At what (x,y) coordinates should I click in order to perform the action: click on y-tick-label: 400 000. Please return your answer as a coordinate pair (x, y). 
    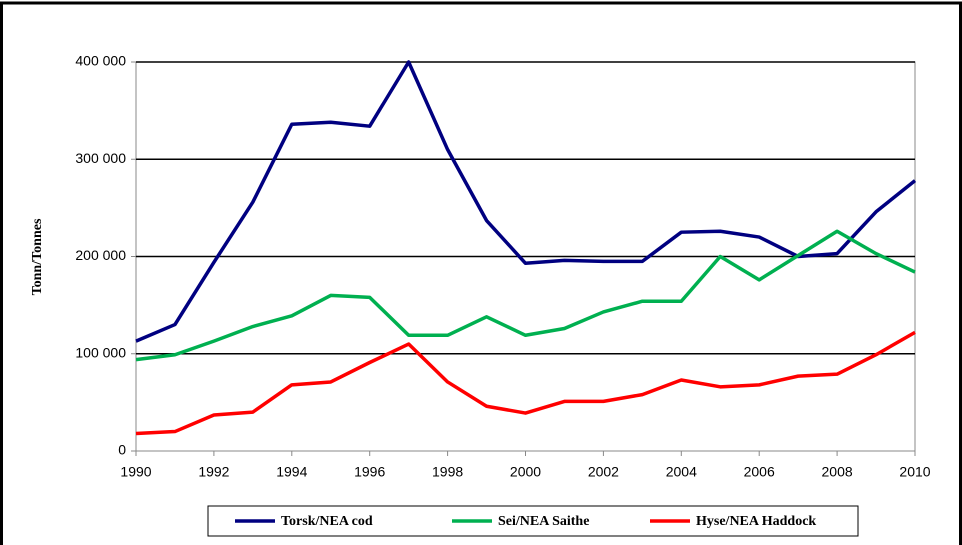
    Looking at the image, I should click on (100, 61).